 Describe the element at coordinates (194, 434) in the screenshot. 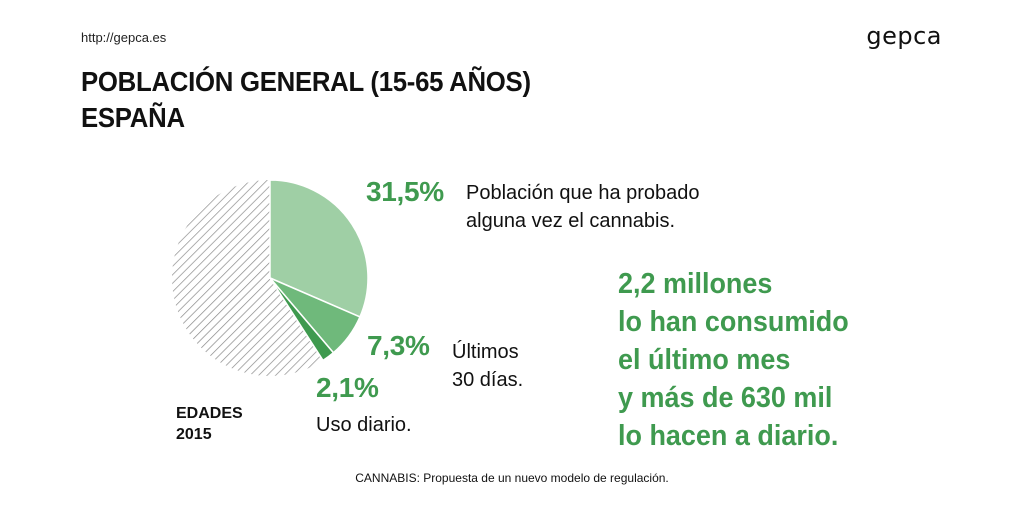

I see `year-label: 2015` at that location.